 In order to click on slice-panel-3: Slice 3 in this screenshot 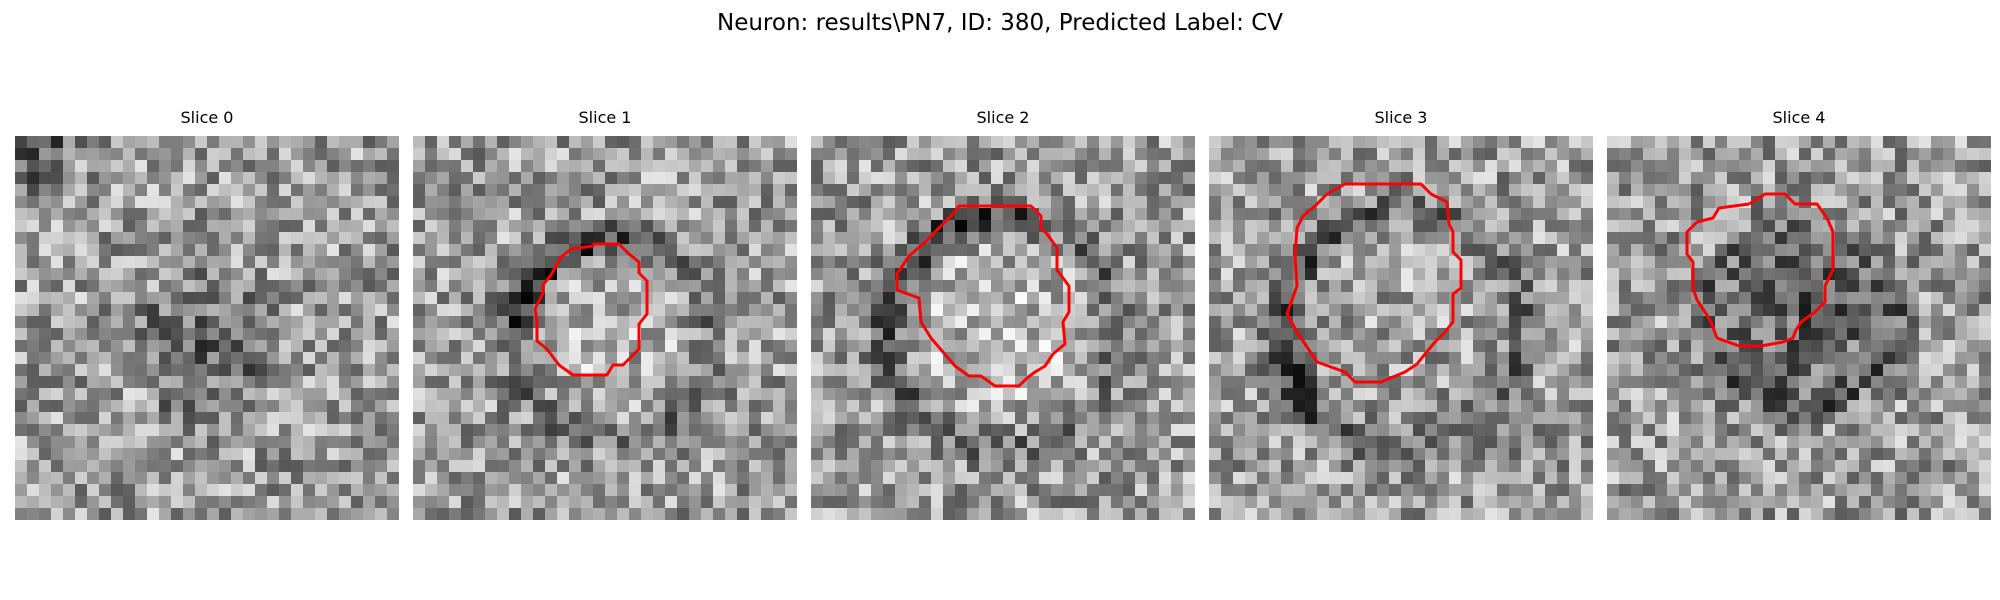, I will do `click(1401, 314)`.